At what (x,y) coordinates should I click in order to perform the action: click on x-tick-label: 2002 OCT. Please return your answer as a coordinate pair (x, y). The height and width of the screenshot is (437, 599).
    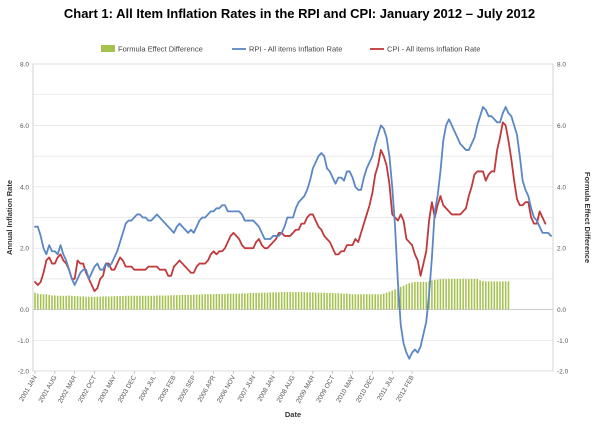
    Looking at the image, I should click on (87, 388).